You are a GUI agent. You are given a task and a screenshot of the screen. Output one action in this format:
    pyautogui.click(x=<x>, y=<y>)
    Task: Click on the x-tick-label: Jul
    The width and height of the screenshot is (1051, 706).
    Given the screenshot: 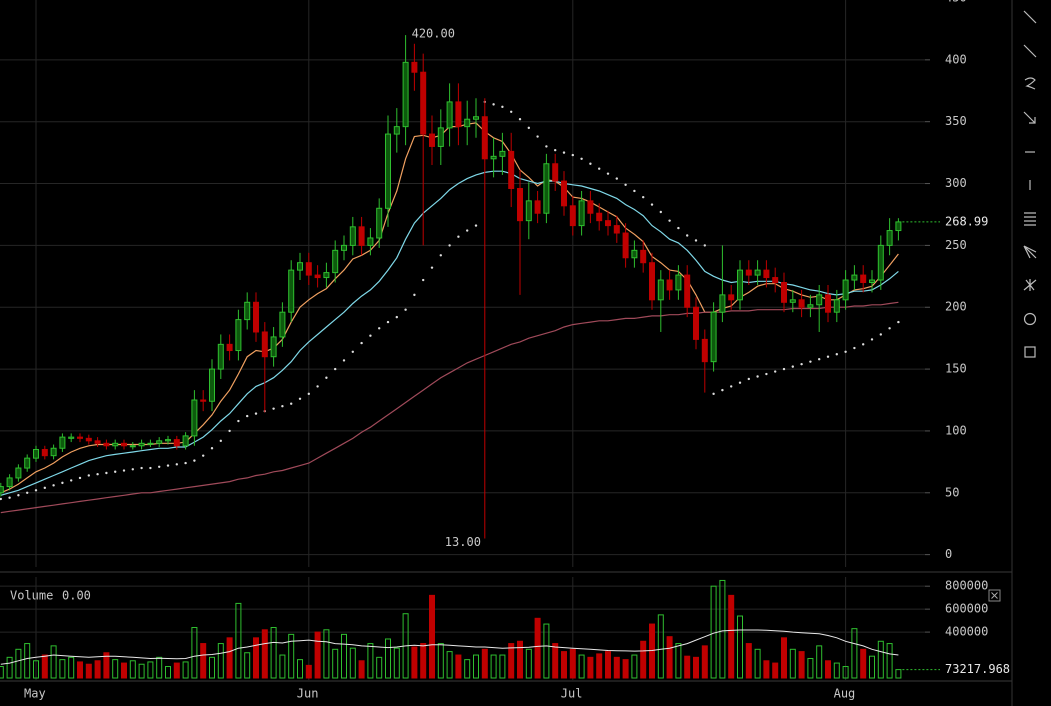 What is the action you would take?
    pyautogui.click(x=572, y=694)
    